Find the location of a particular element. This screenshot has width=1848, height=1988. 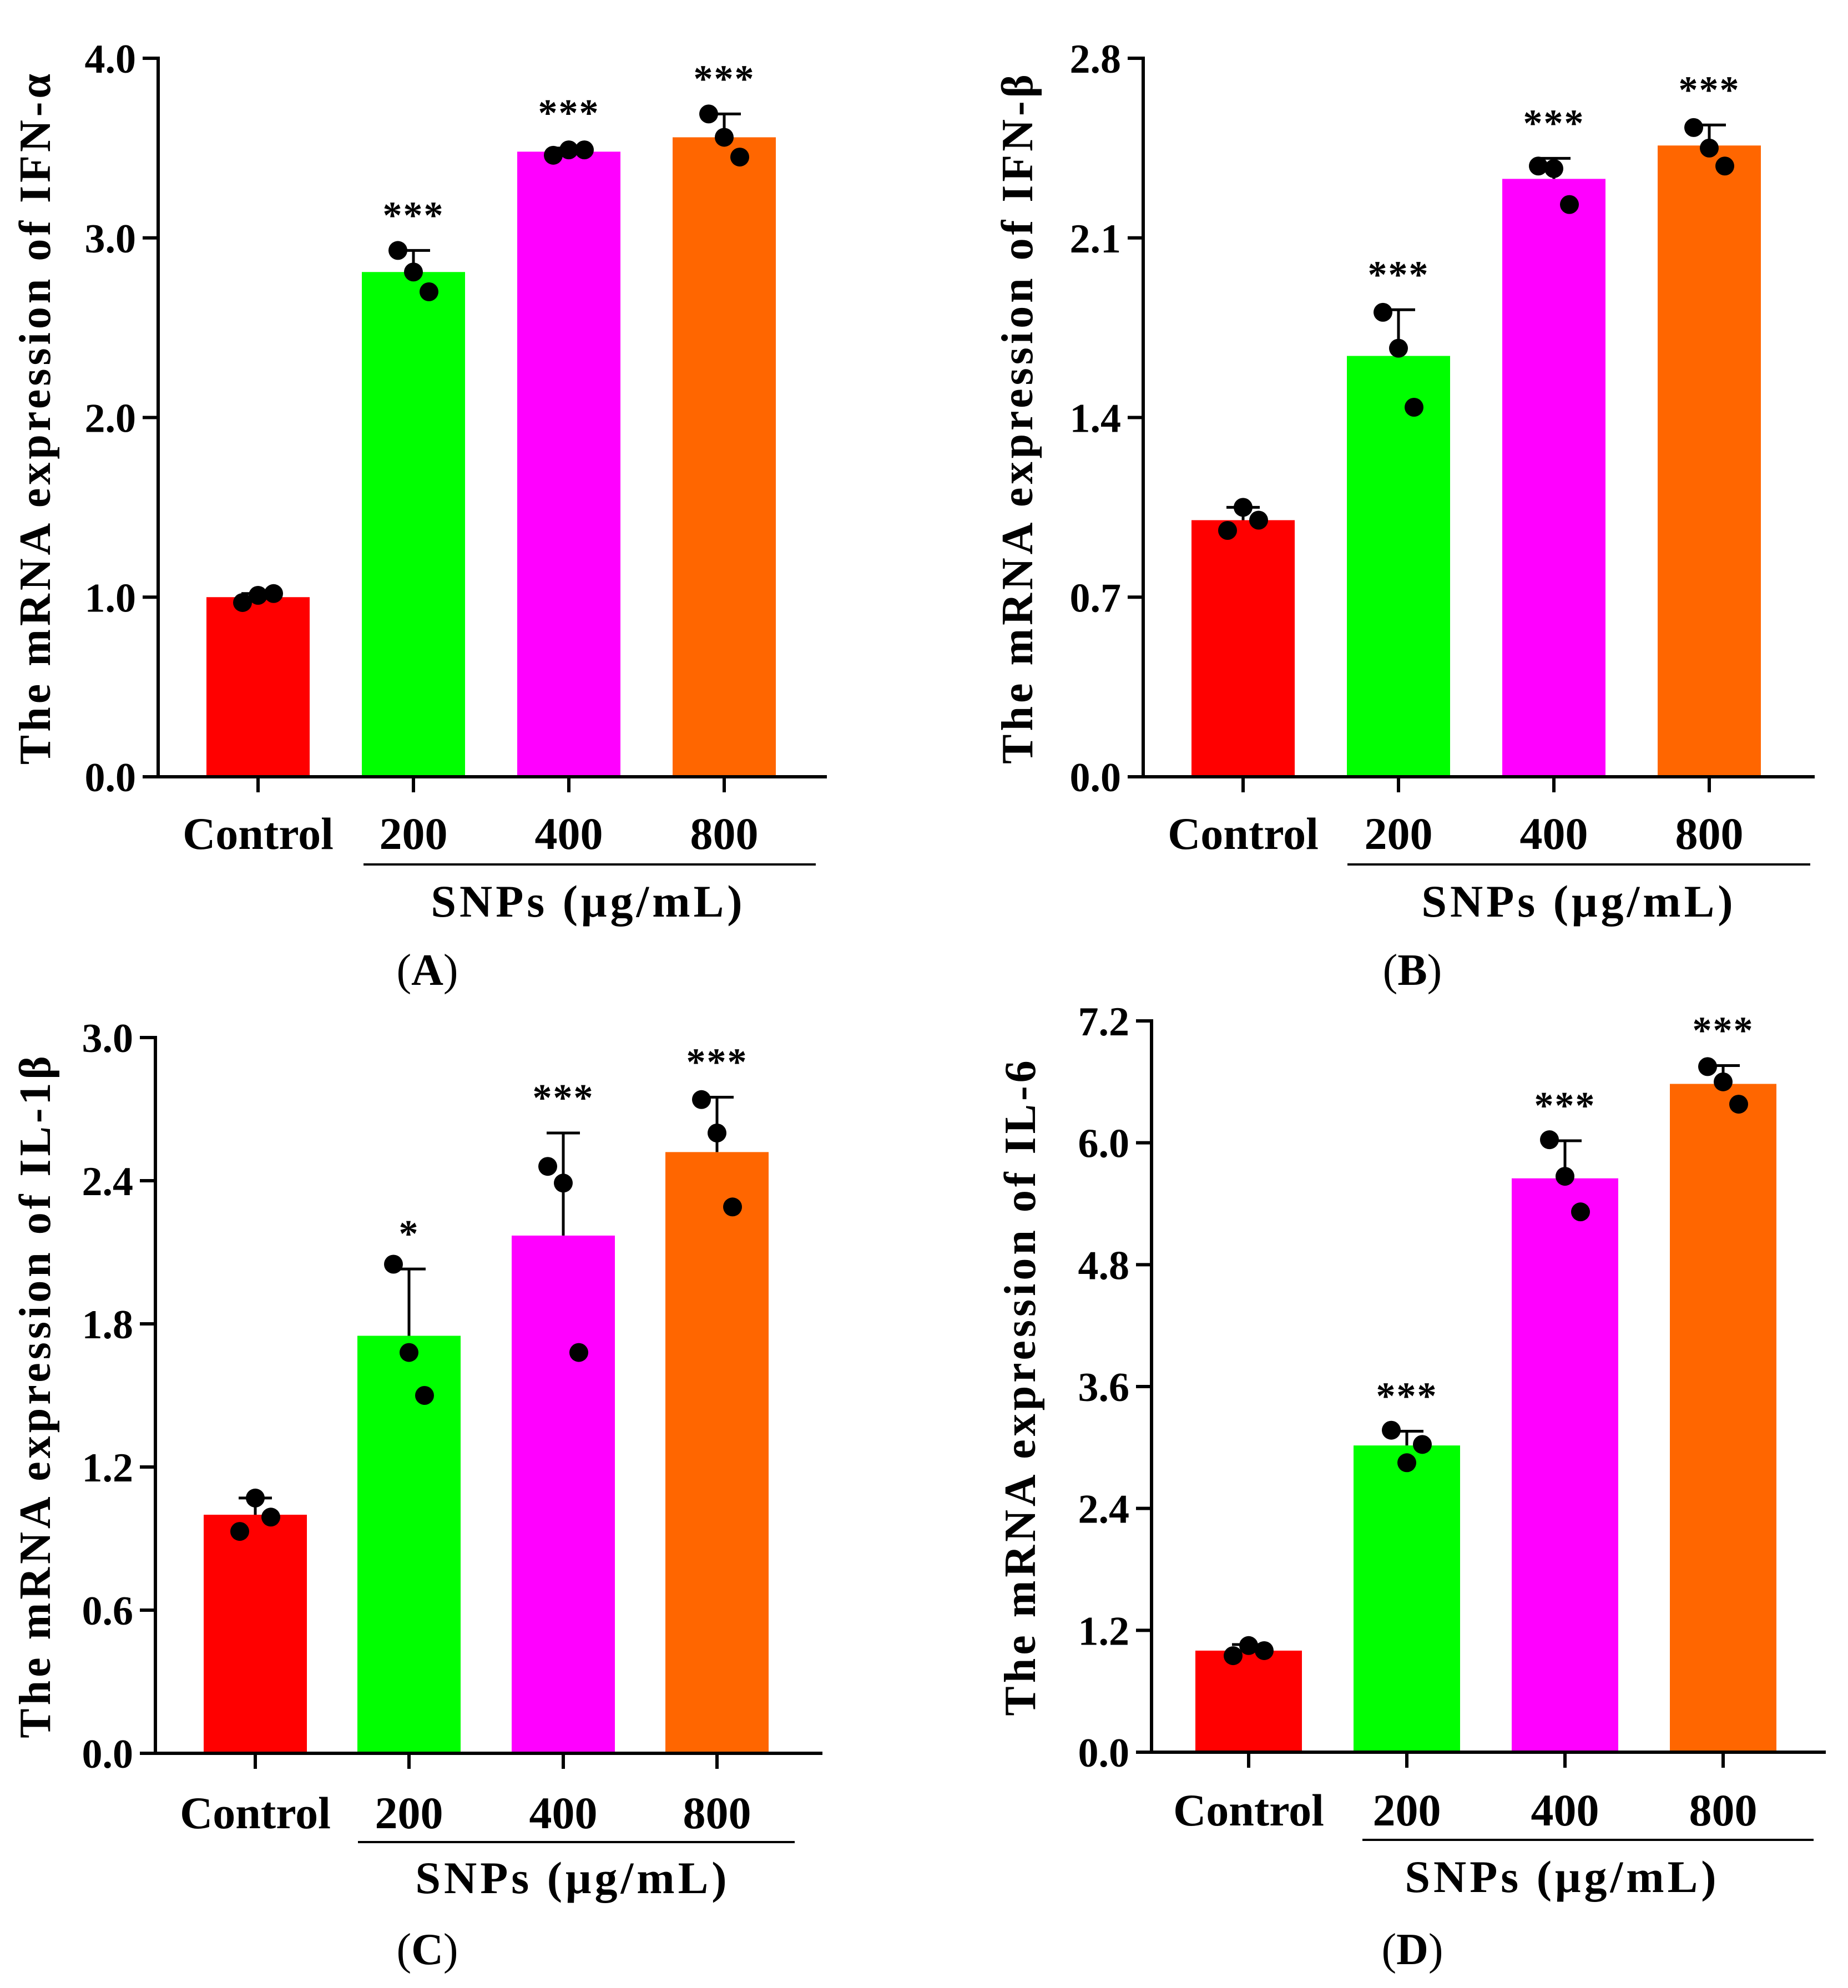

significance-marker: * is located at coordinates (409, 1234).